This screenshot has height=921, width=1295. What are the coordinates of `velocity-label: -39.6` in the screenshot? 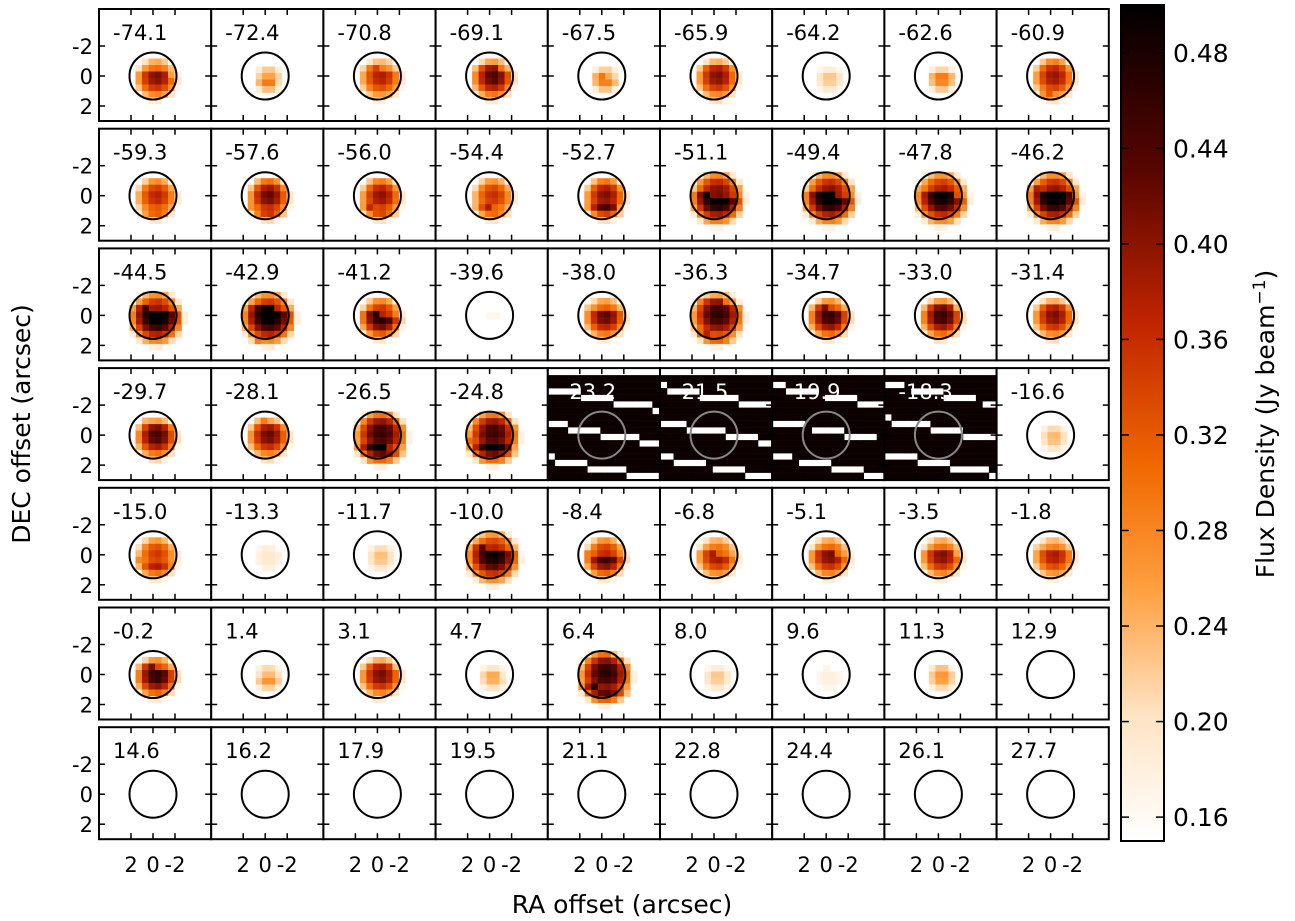 It's located at (477, 272).